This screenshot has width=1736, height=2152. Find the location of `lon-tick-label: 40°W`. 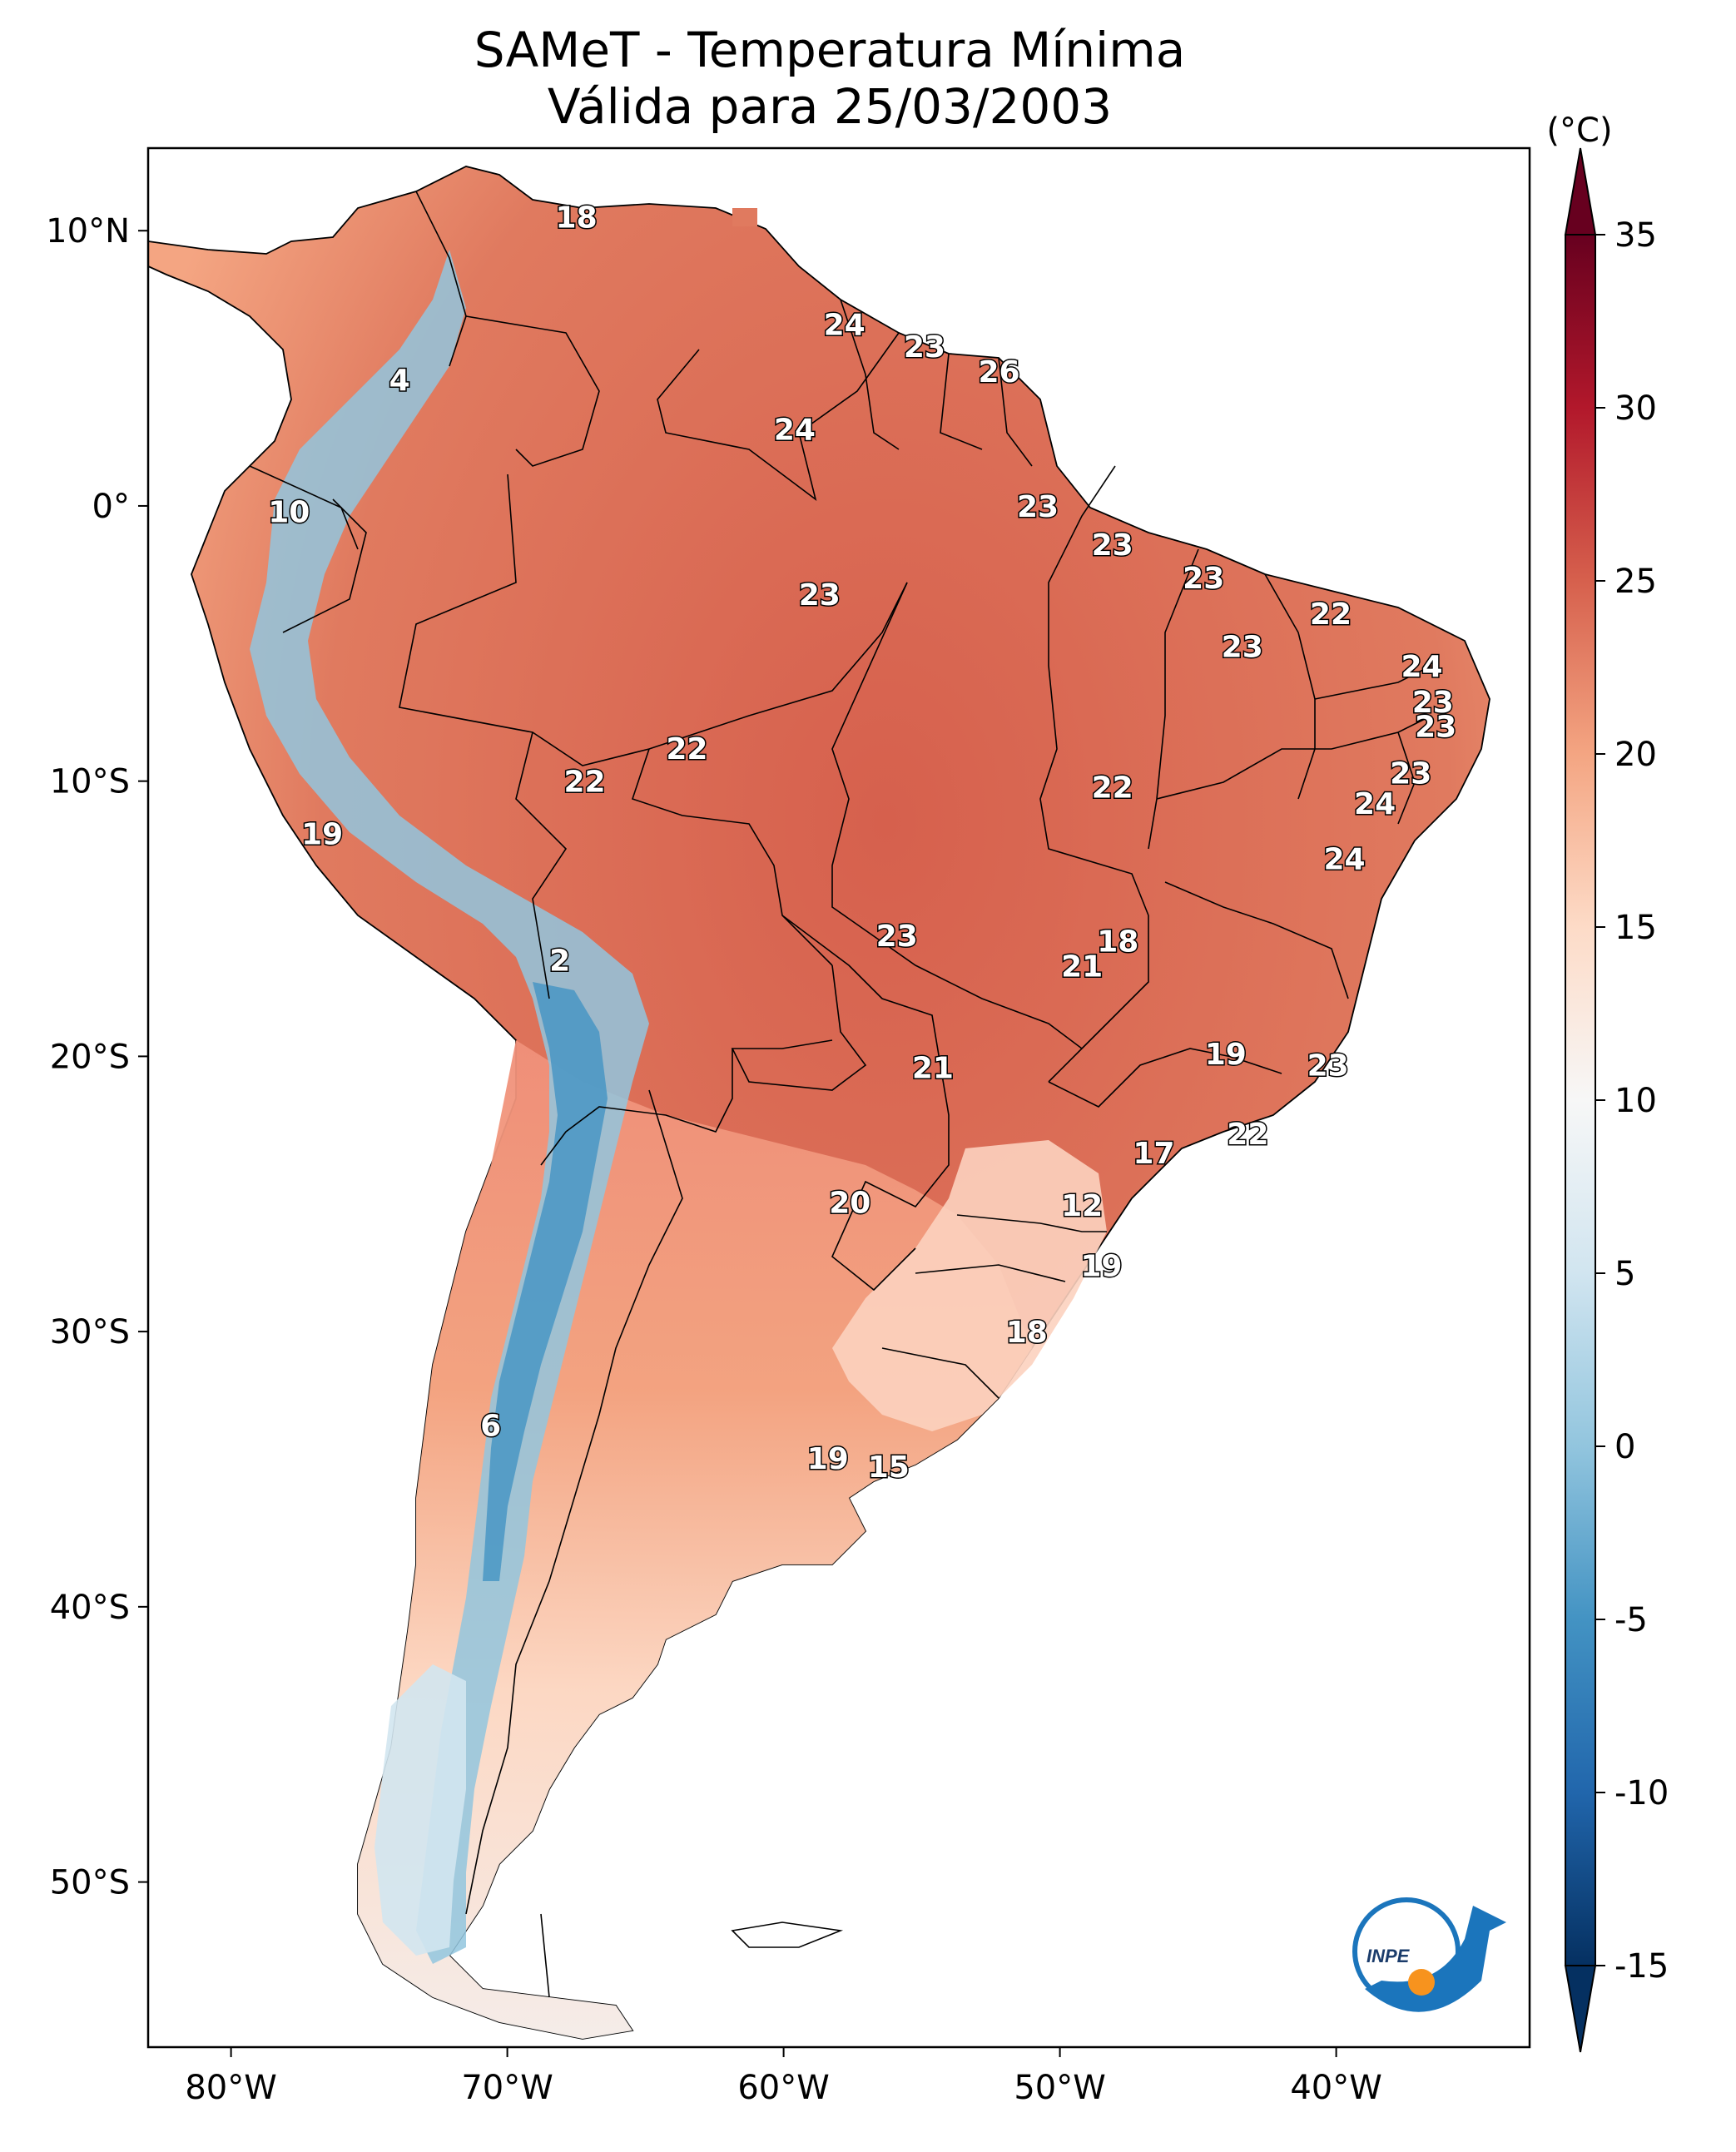

lon-tick-label: 40°W is located at coordinates (1336, 2088).